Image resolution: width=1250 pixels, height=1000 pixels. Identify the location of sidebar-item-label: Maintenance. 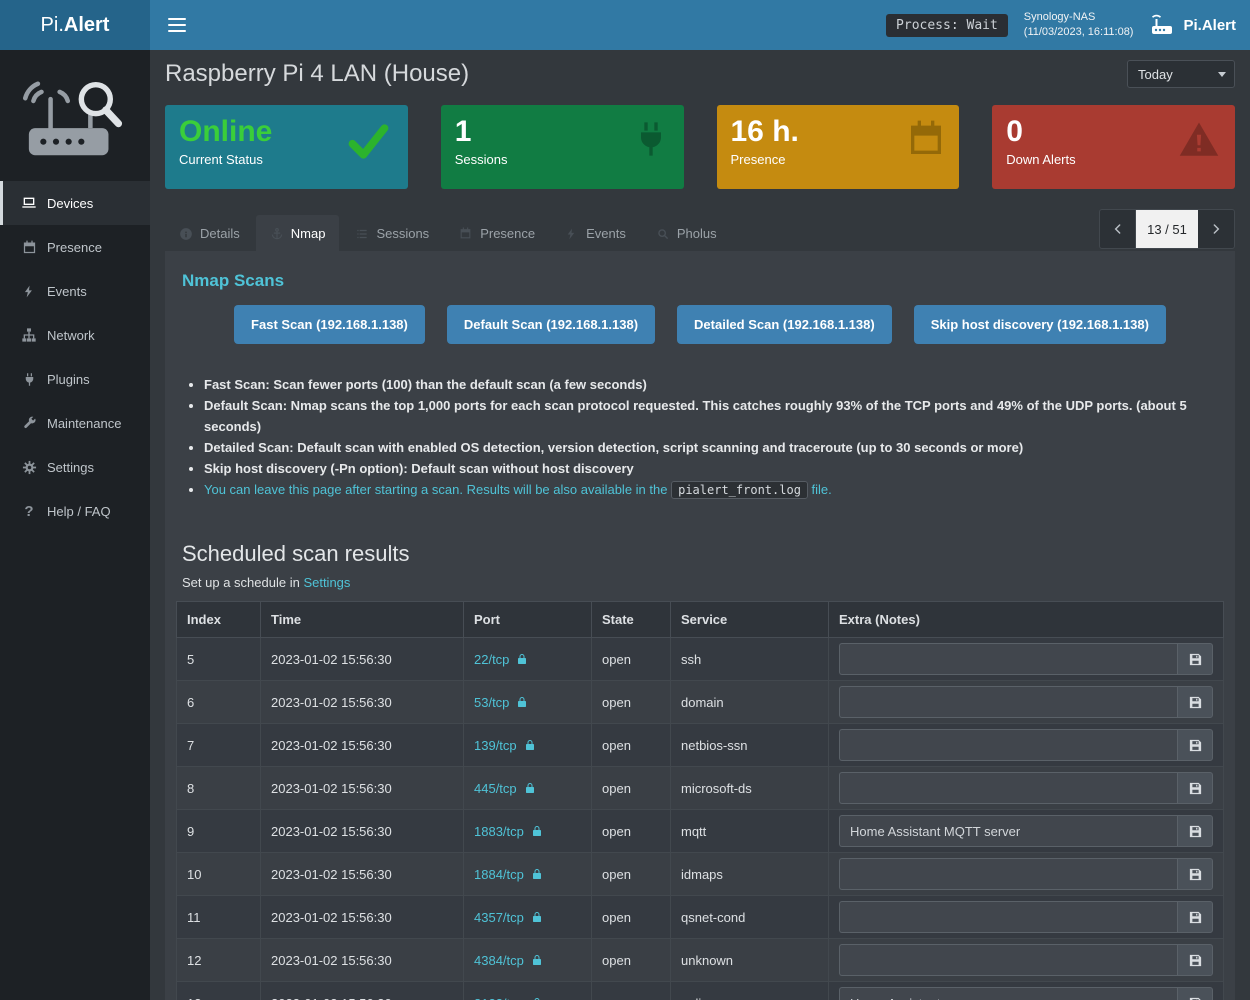
(84, 423).